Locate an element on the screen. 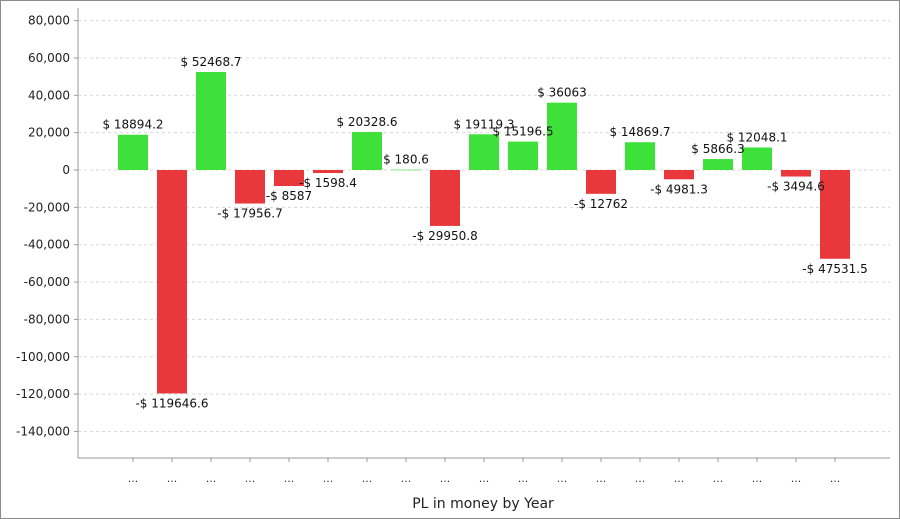  y-tick-label: -40,000 is located at coordinates (47, 245).